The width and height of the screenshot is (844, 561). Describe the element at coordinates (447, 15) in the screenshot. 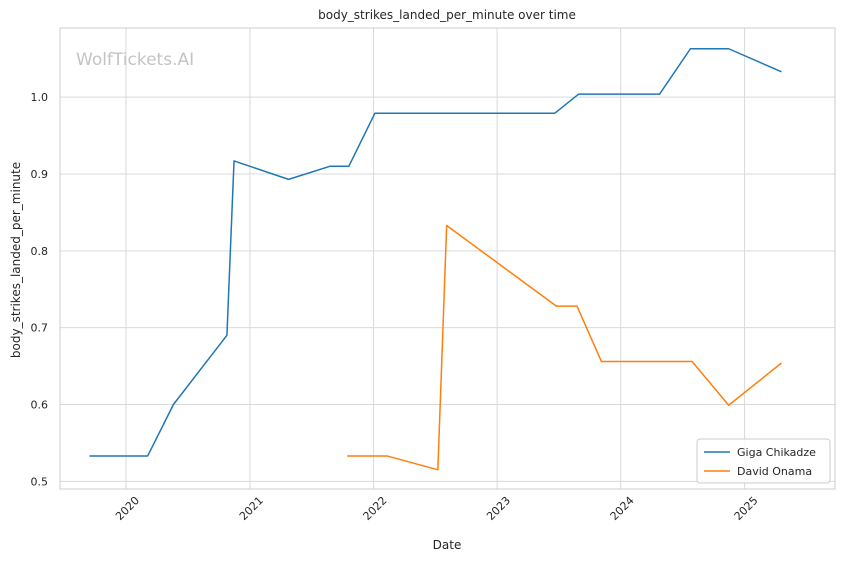

I see `chart-title: body_strikes_landed_per_minute over time` at that location.